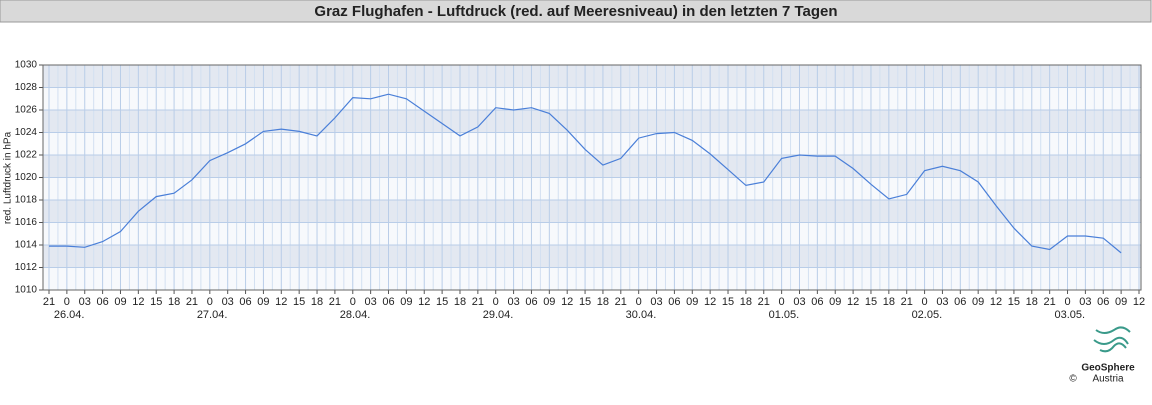 The height and width of the screenshot is (405, 1152). What do you see at coordinates (26, 267) in the screenshot?
I see `y-tick-label: 1012` at bounding box center [26, 267].